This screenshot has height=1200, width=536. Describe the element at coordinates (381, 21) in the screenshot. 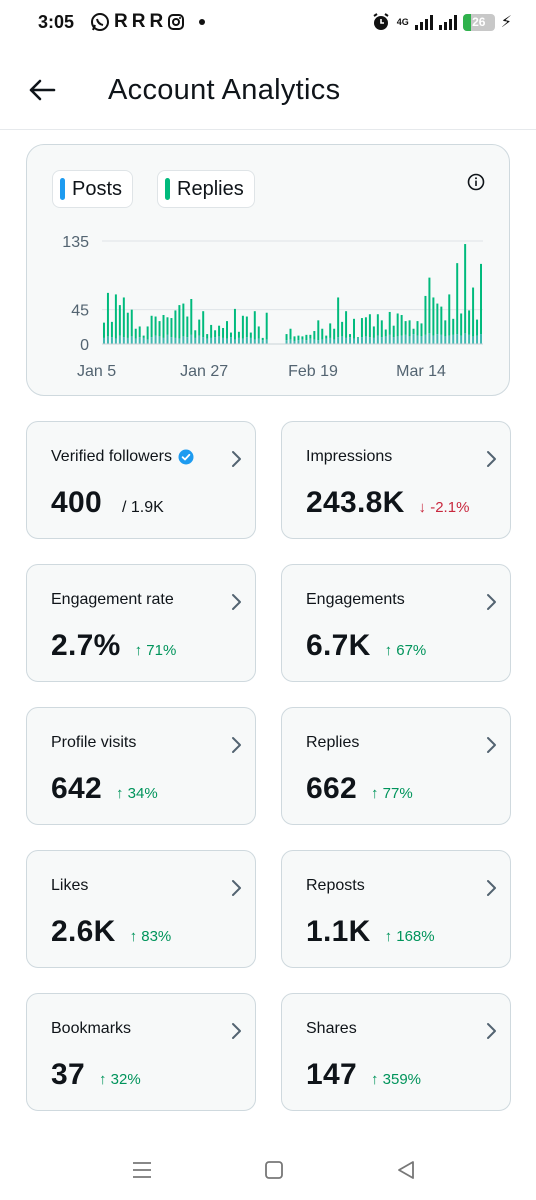

I see `alarm-icon` at that location.